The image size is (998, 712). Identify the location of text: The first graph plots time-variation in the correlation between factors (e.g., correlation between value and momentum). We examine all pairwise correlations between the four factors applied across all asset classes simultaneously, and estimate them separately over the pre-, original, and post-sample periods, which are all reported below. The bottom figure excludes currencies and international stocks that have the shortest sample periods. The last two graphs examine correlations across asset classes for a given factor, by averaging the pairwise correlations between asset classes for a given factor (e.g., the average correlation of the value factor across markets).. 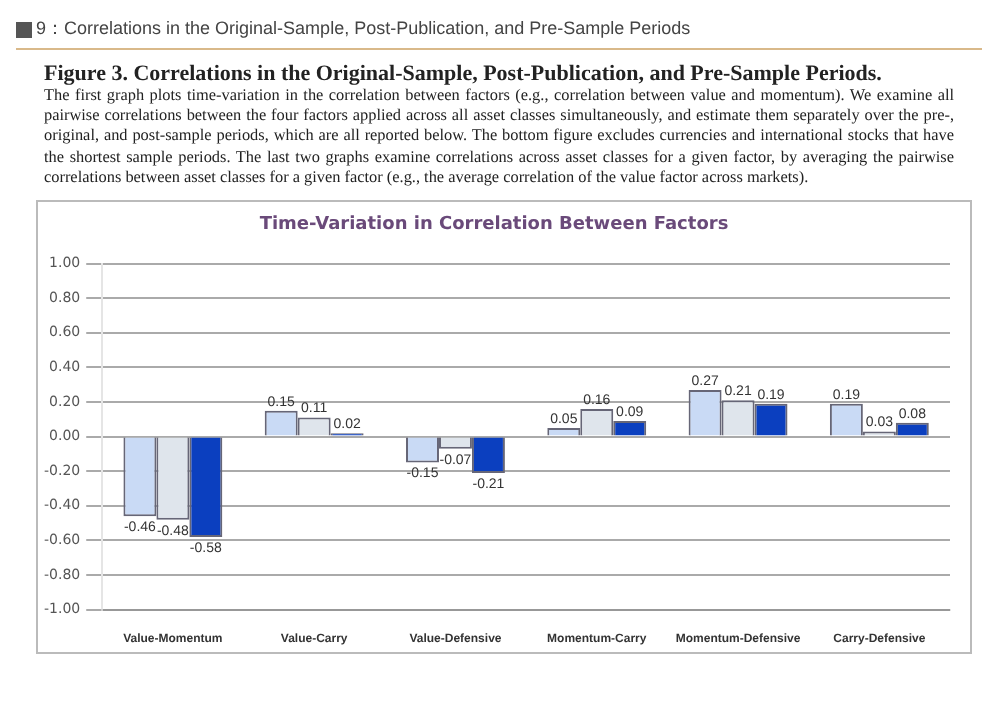
(499, 137).